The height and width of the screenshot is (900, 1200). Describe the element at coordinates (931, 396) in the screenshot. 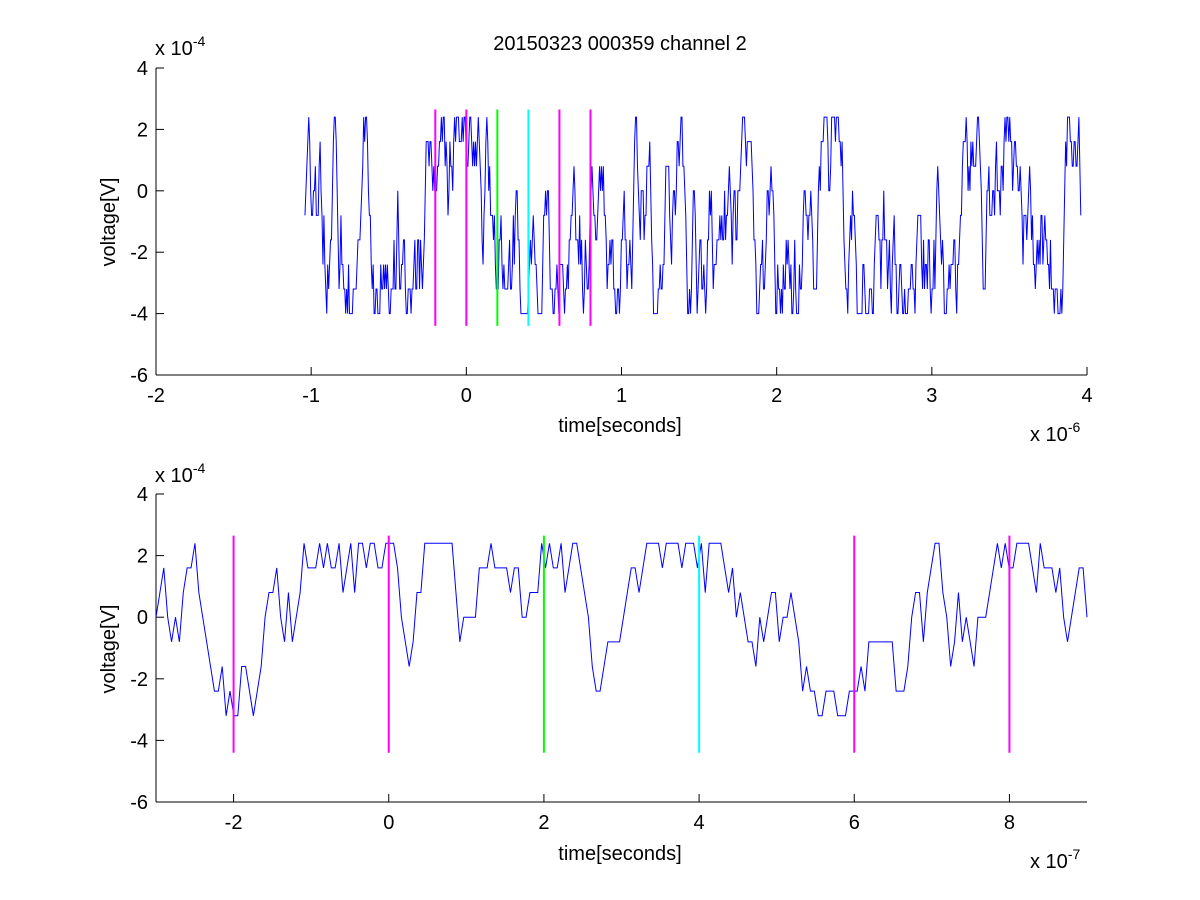

I see `top-x-tick-label-5: 3` at that location.